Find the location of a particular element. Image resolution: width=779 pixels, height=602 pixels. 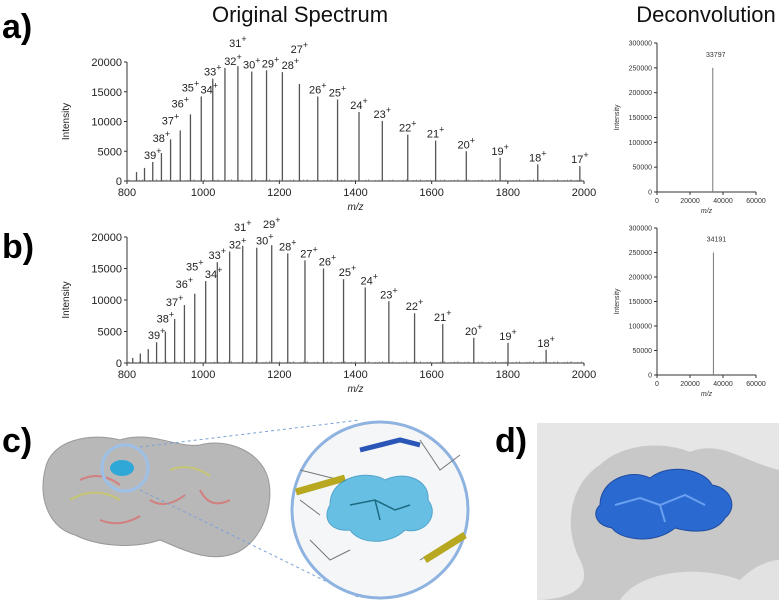

panel-label-c: c) is located at coordinates (17, 441).